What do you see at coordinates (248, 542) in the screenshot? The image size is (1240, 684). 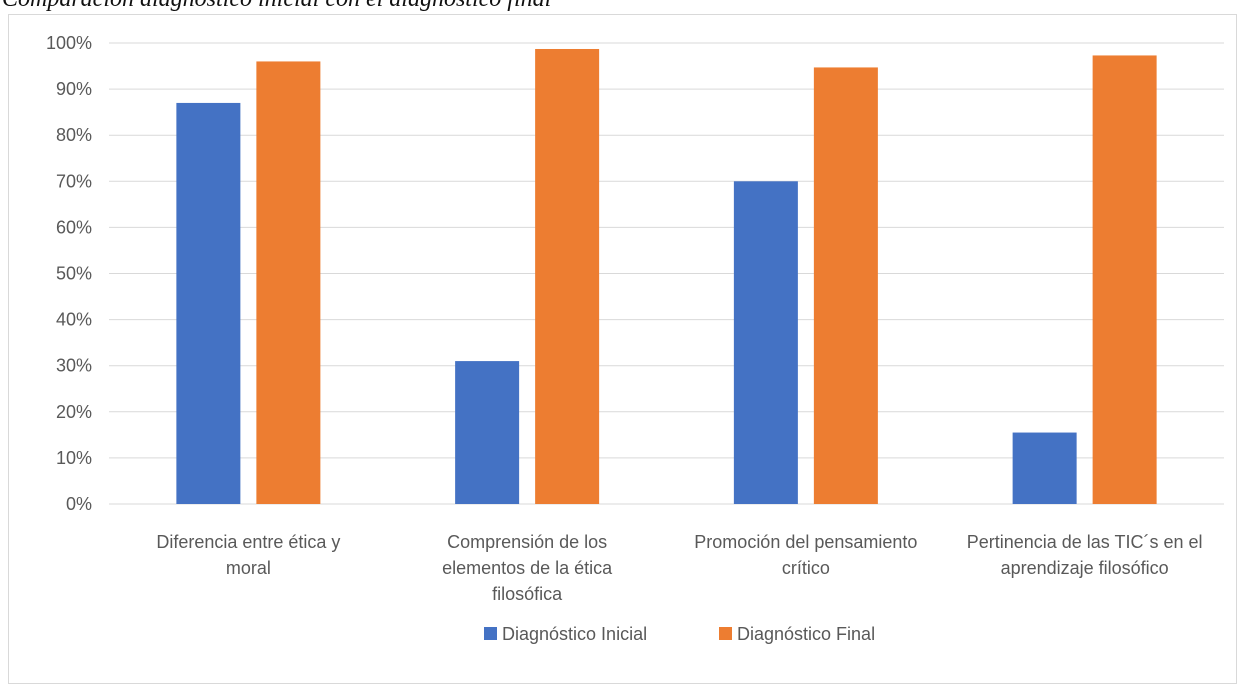 I see `category-label-line: Diferencia entre ética y` at bounding box center [248, 542].